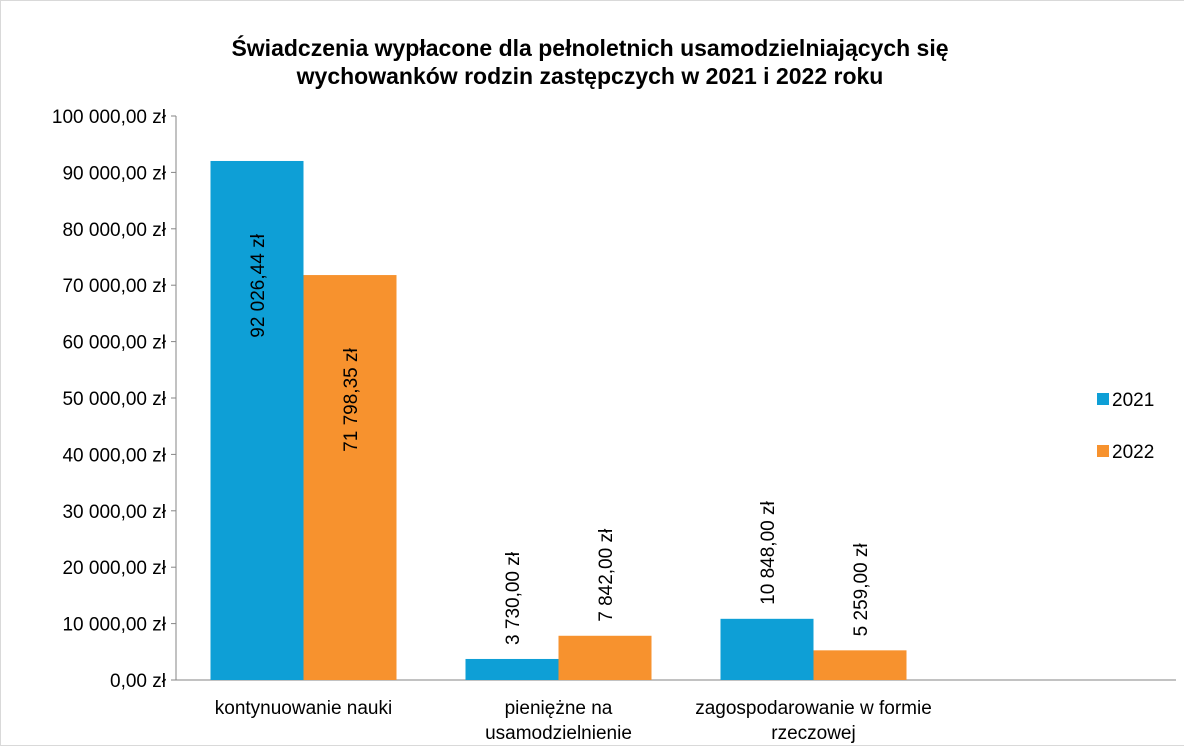 This screenshot has height=747, width=1184. What do you see at coordinates (114, 343) in the screenshot?
I see `y-tick-label: 60 000,00 zł` at bounding box center [114, 343].